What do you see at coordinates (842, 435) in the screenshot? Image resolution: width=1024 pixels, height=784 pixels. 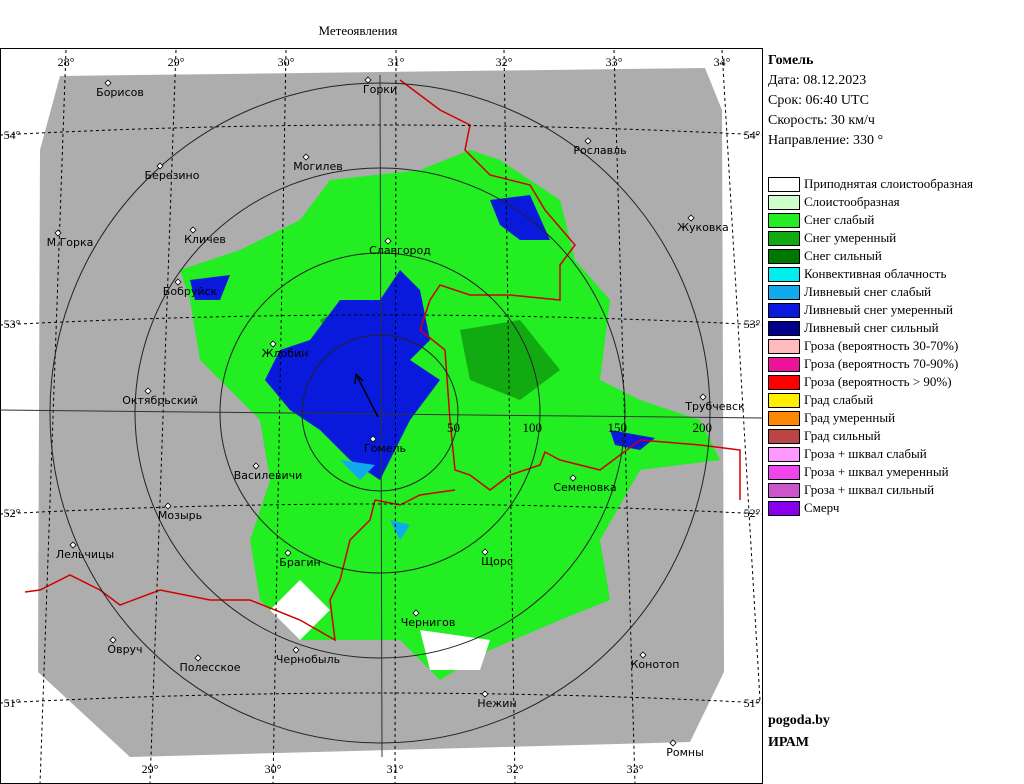 I see `legend-label: Град сильный` at bounding box center [842, 435].